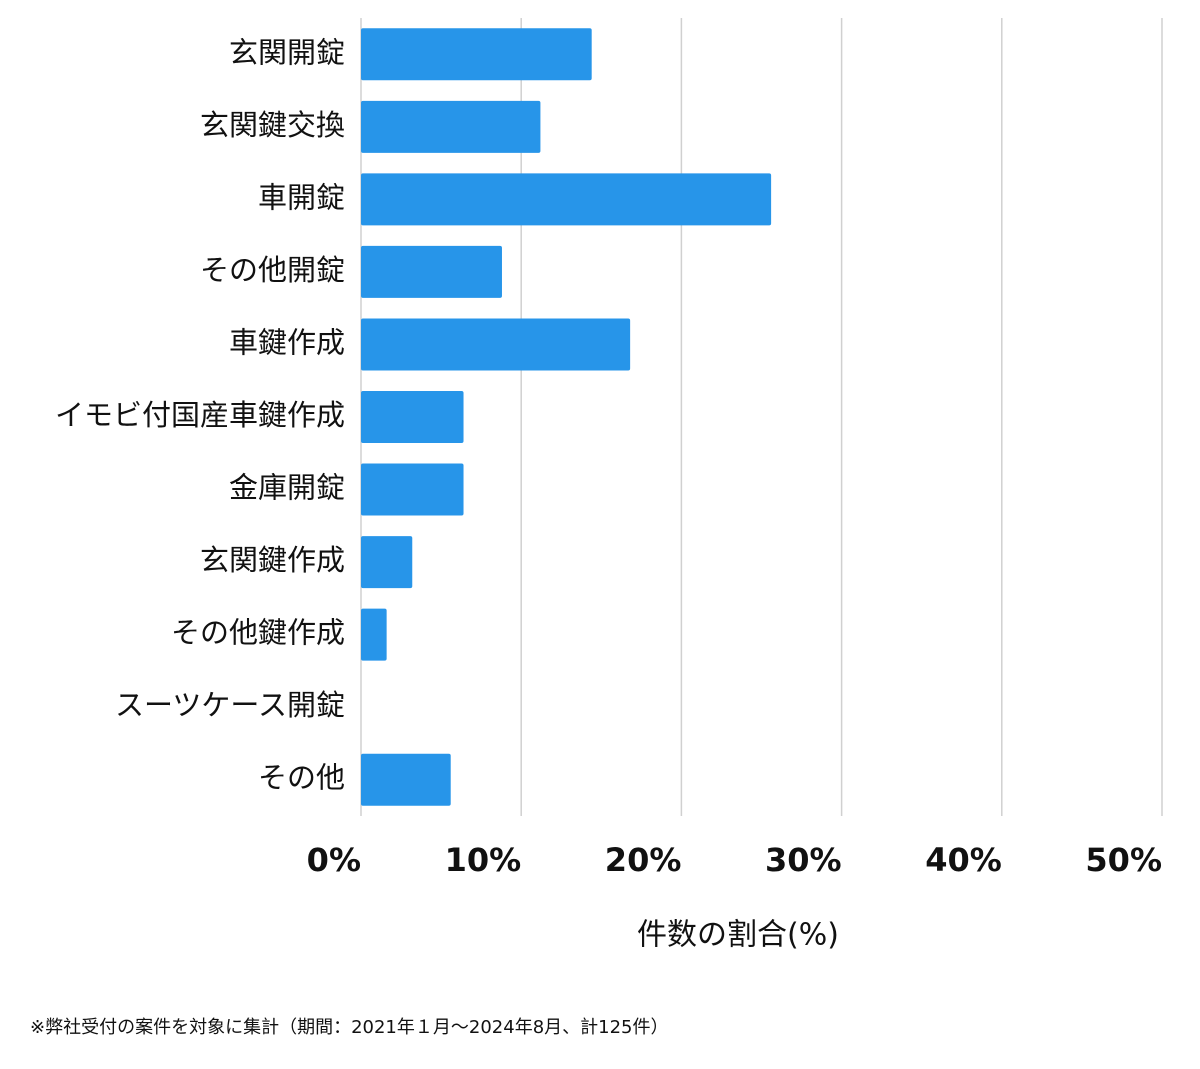 This screenshot has width=1200, height=1069. What do you see at coordinates (301, 197) in the screenshot?
I see `y-tick-label: 車開錠` at bounding box center [301, 197].